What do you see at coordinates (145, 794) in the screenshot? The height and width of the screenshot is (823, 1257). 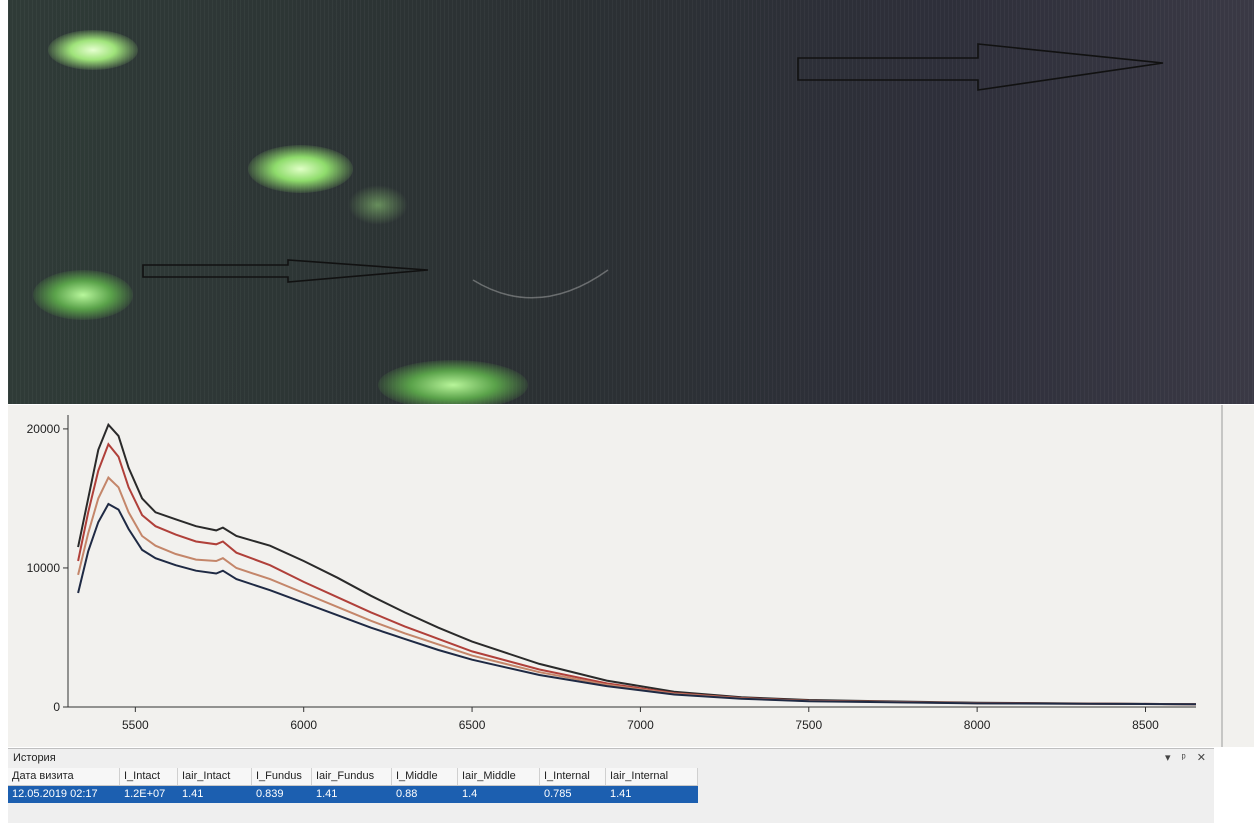 I see `table-cell: 1.2E+07` at bounding box center [145, 794].